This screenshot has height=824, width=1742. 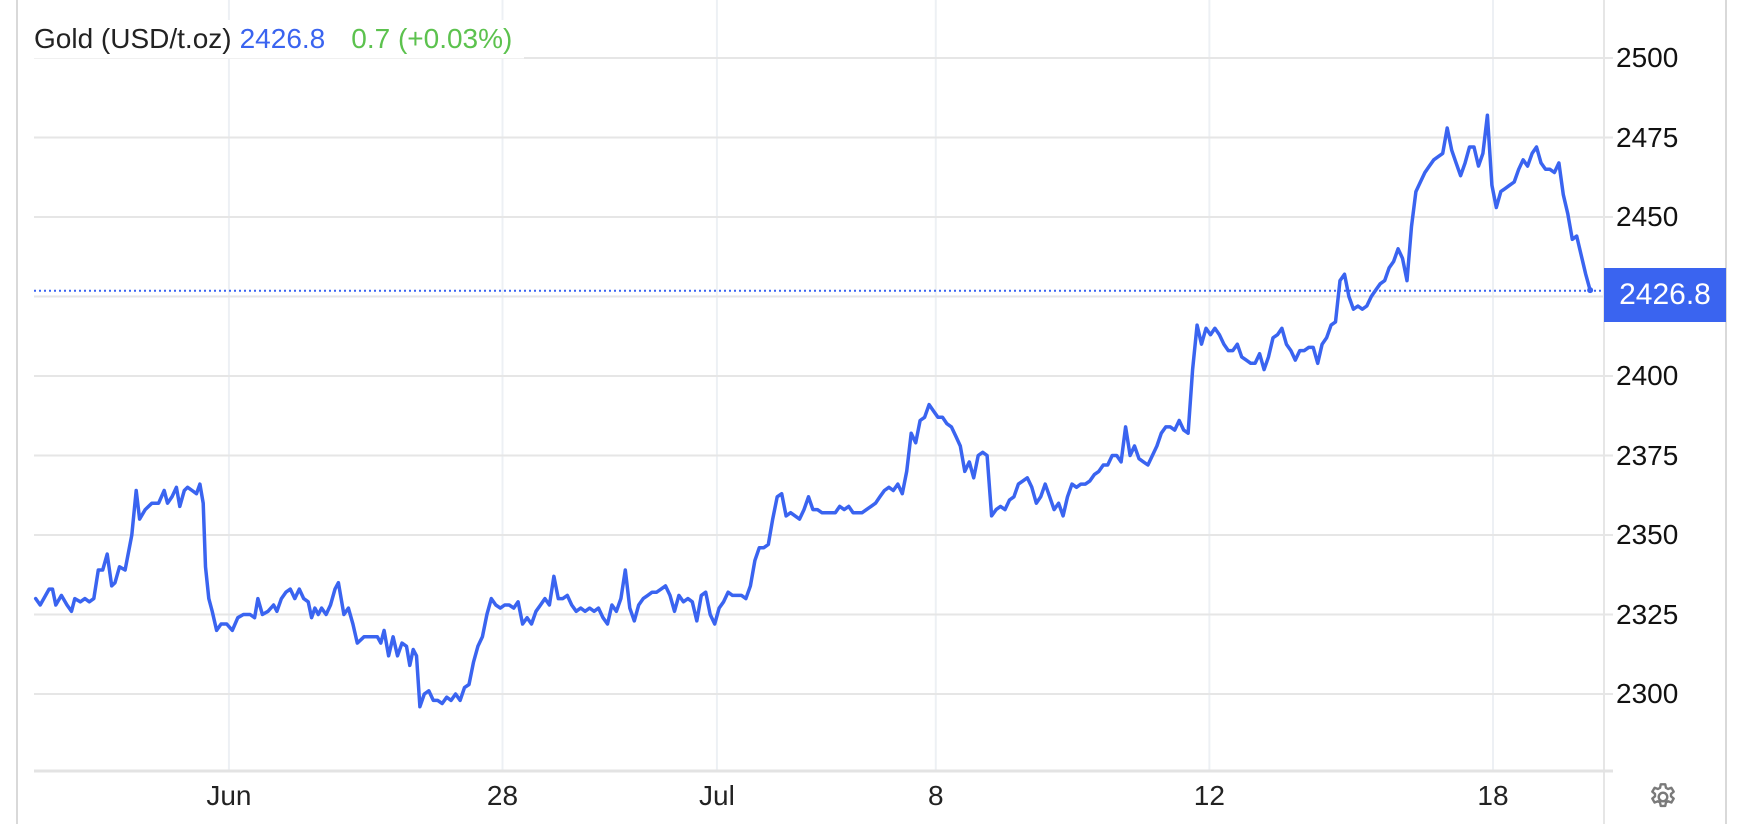 I want to click on y-axis-separator, so click(x=1604, y=412).